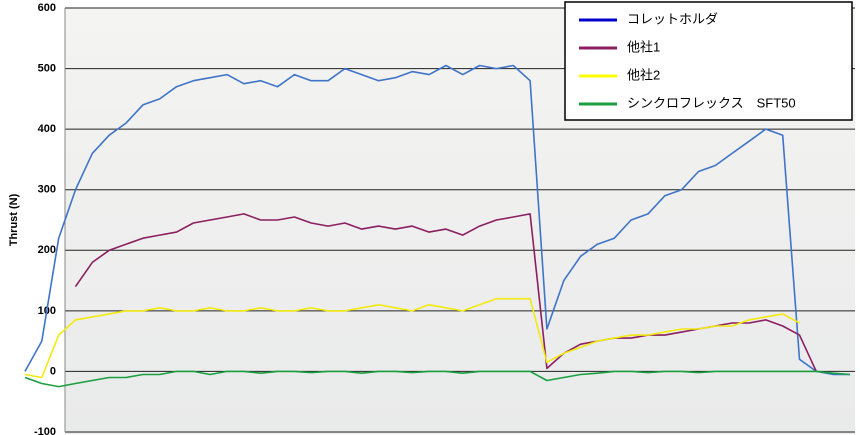 The image size is (860, 435). I want to click on legend-label: 他社1, so click(643, 46).